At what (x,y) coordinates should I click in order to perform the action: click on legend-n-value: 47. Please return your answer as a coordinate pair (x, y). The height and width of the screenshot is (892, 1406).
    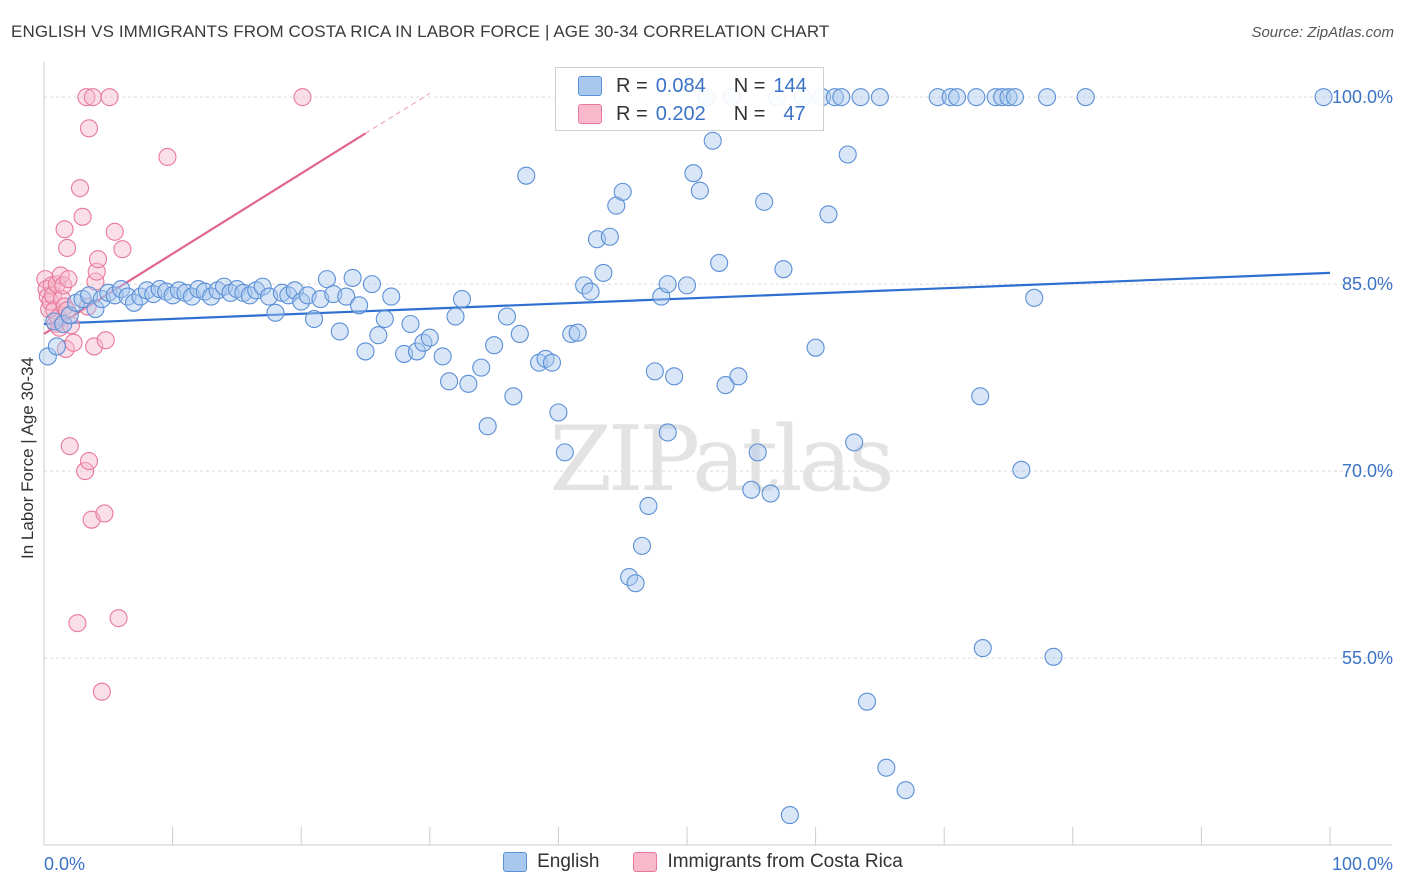
    Looking at the image, I should click on (794, 113).